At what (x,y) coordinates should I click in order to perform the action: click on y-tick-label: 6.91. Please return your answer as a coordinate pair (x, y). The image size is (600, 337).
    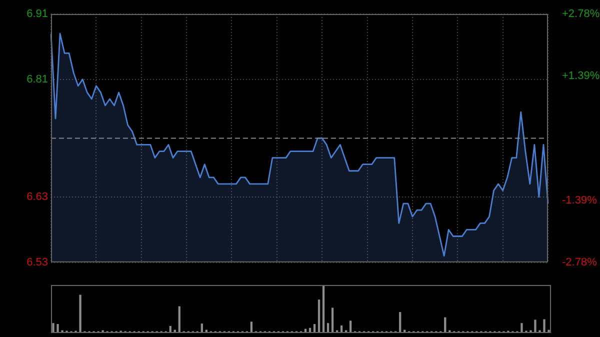
    Looking at the image, I should click on (37, 14).